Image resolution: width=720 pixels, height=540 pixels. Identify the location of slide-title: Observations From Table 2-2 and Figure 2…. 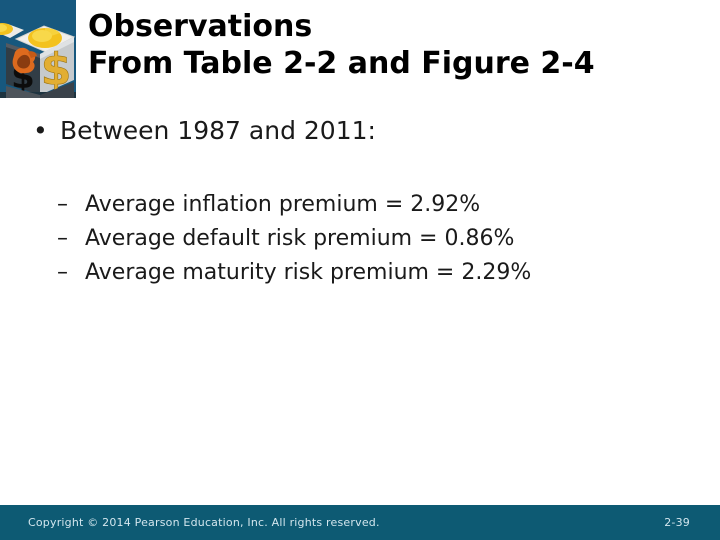
(341, 45).